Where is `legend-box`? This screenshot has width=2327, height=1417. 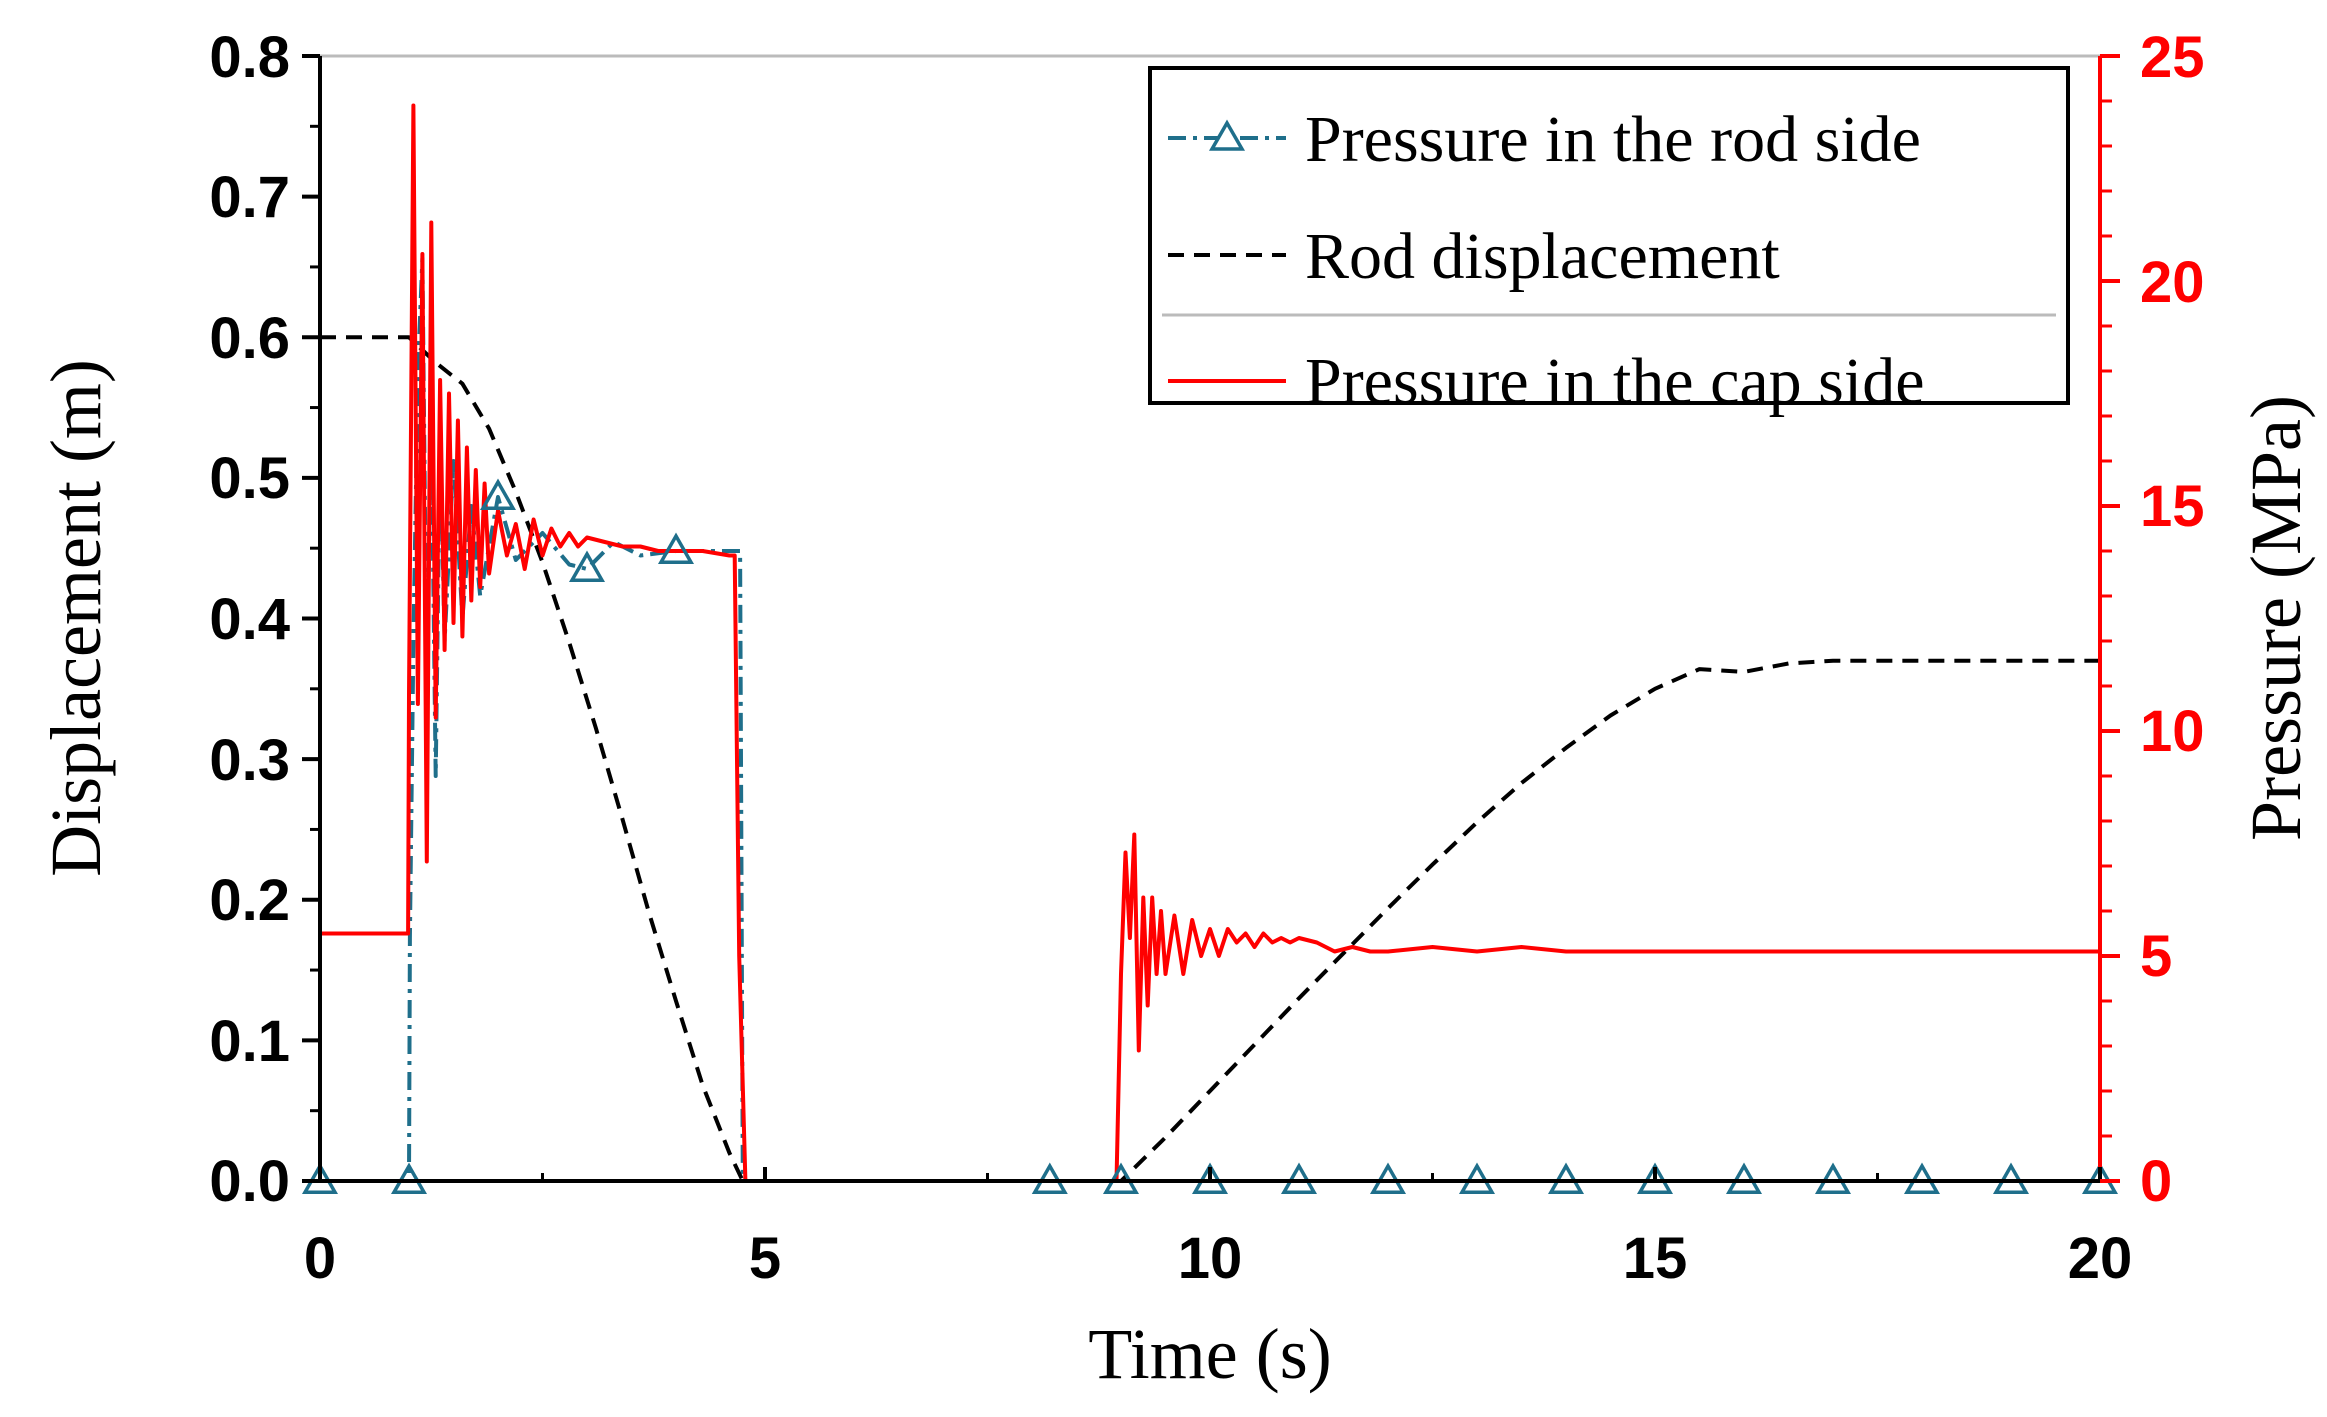
legend-box is located at coordinates (1609, 235).